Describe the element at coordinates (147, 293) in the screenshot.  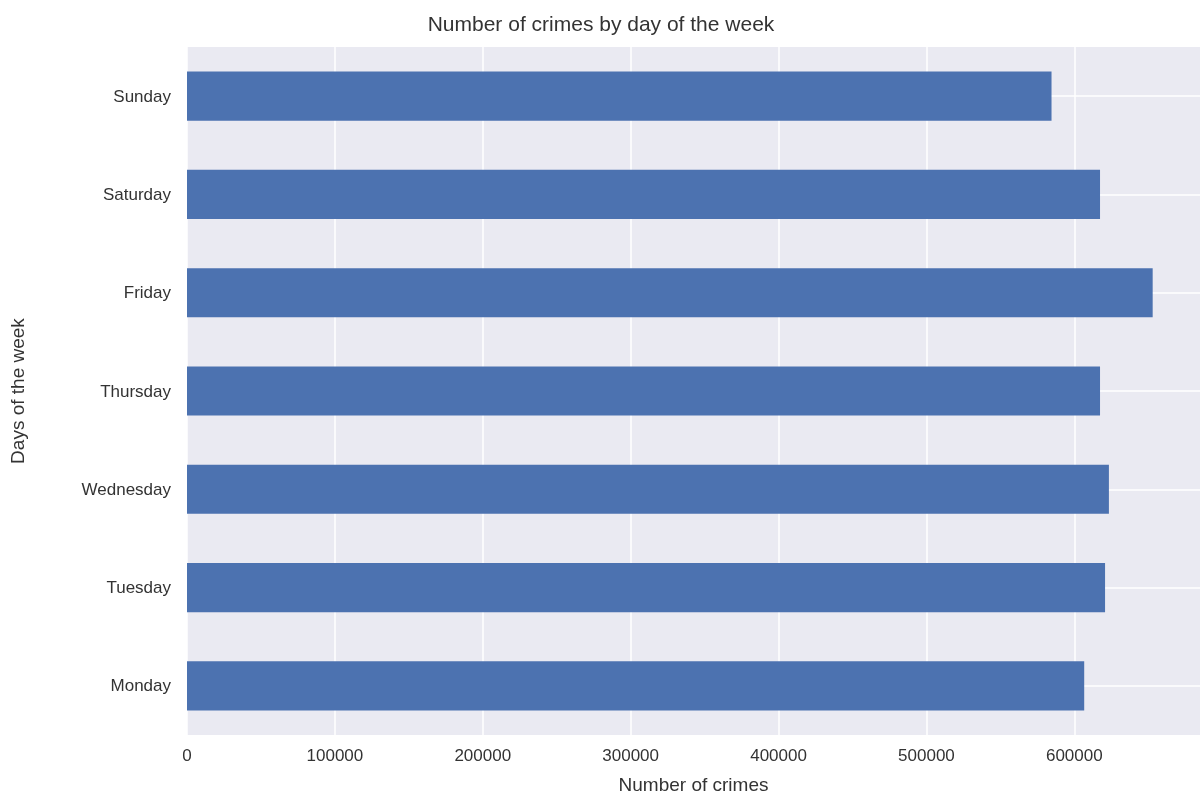
I see `y-tick-label: Friday` at that location.